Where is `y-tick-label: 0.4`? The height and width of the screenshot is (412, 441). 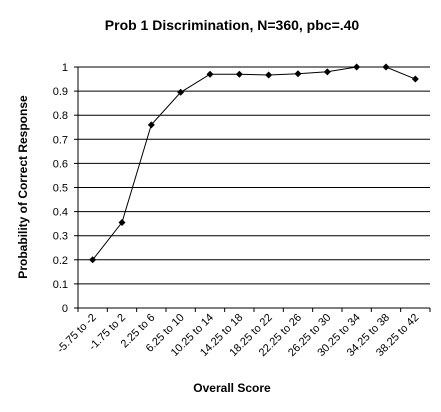
y-tick-label: 0.4 is located at coordinates (60, 213).